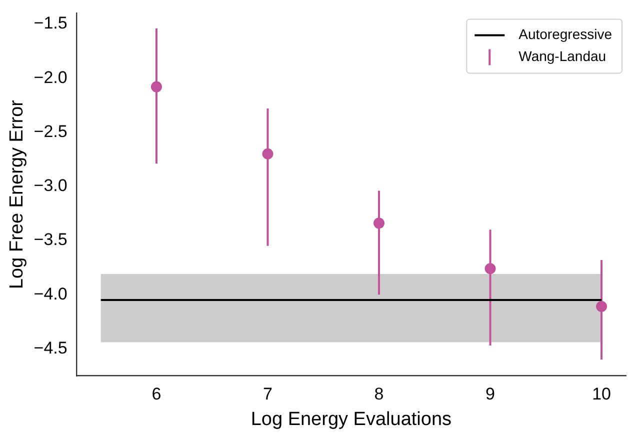 This screenshot has width=632, height=439. I want to click on y-tick-label: −4.5, so click(51, 348).